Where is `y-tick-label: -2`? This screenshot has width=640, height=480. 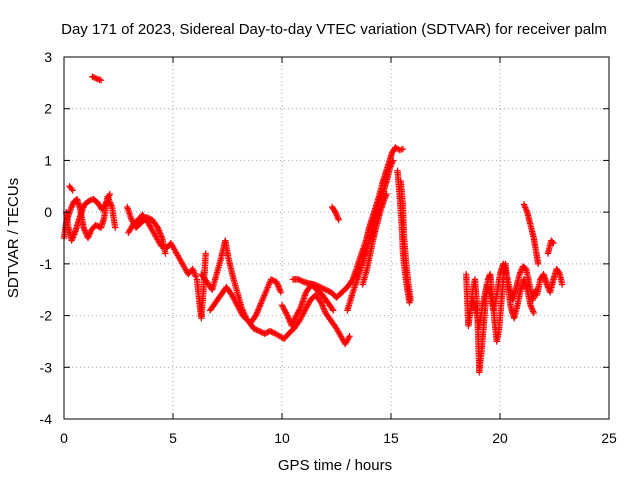 y-tick-label: -2 is located at coordinates (46, 316).